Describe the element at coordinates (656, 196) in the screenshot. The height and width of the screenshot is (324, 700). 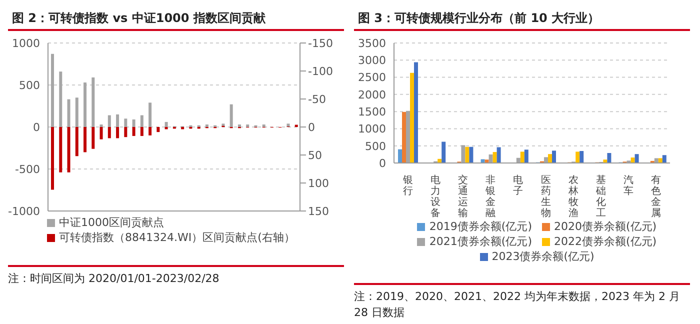
I see `x-tick-label: 有色金属` at that location.